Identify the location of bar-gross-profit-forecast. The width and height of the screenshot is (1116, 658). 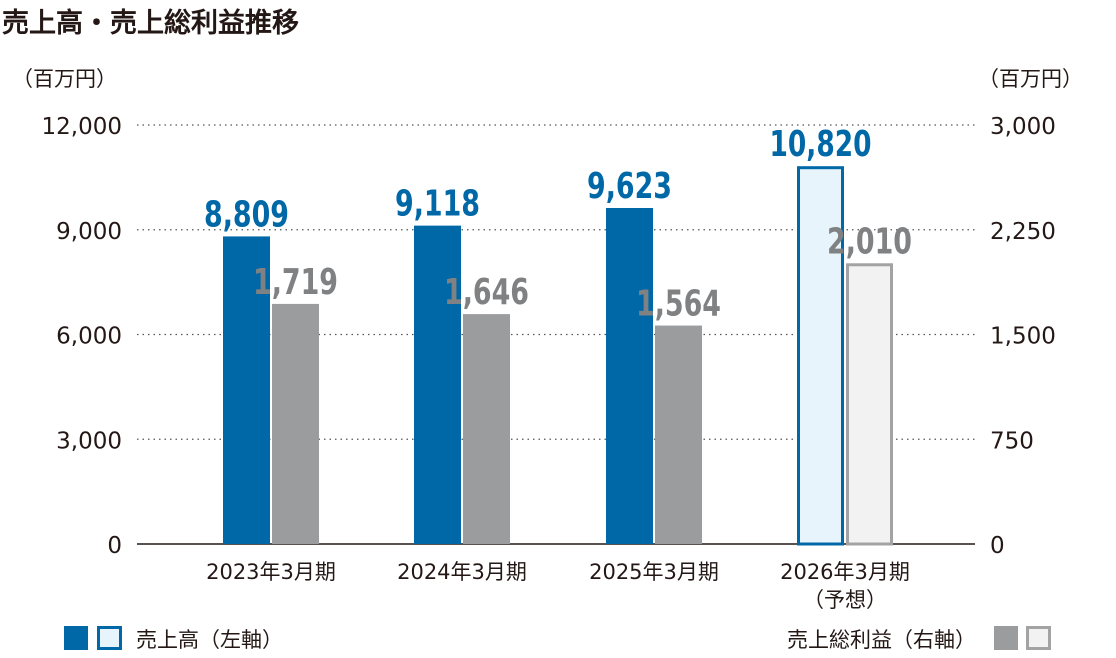
(869, 404).